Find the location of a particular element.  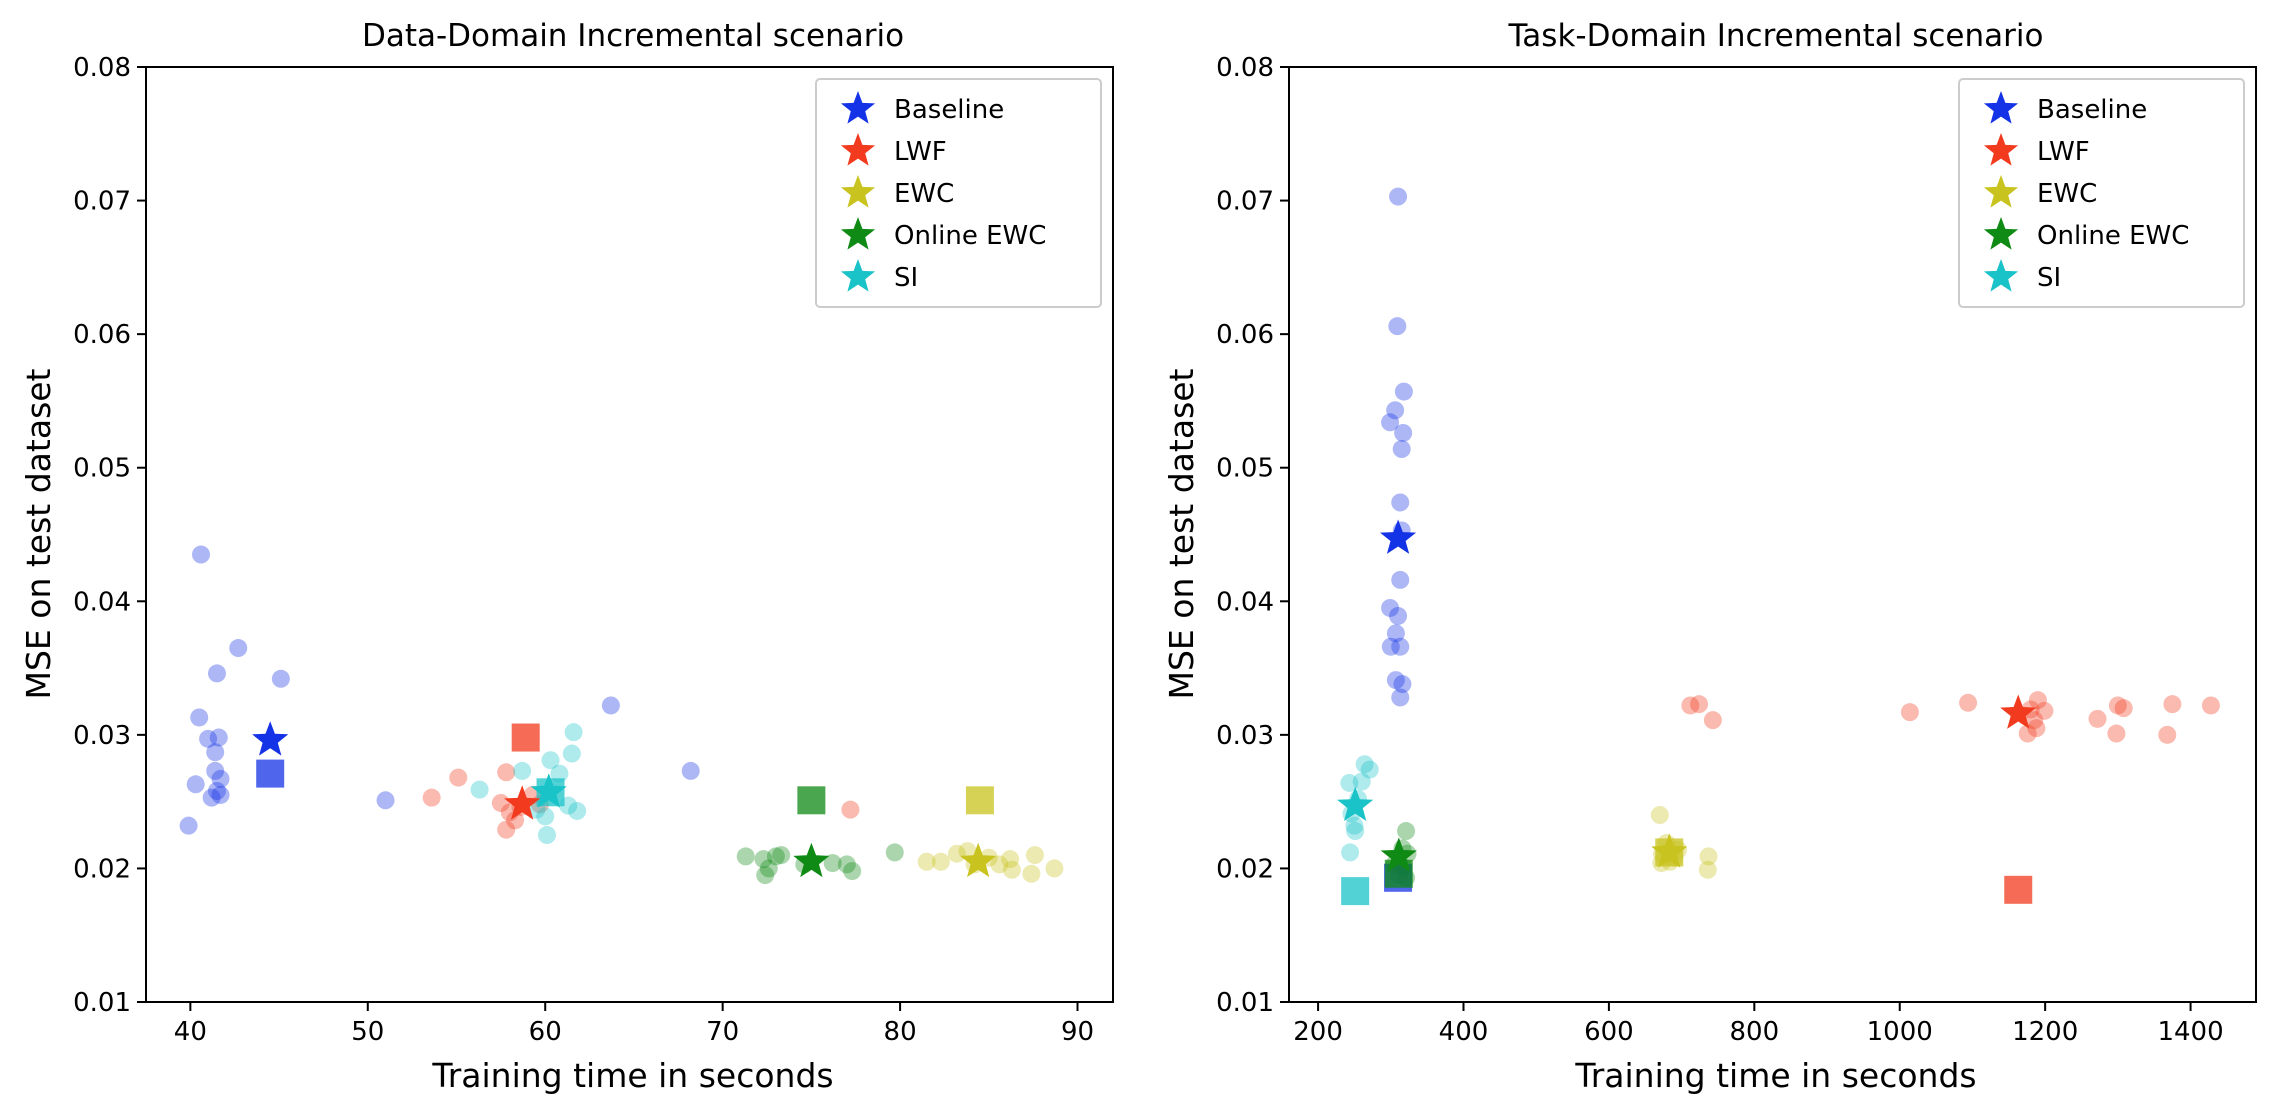

x-tick-label: 80 is located at coordinates (900, 1032).